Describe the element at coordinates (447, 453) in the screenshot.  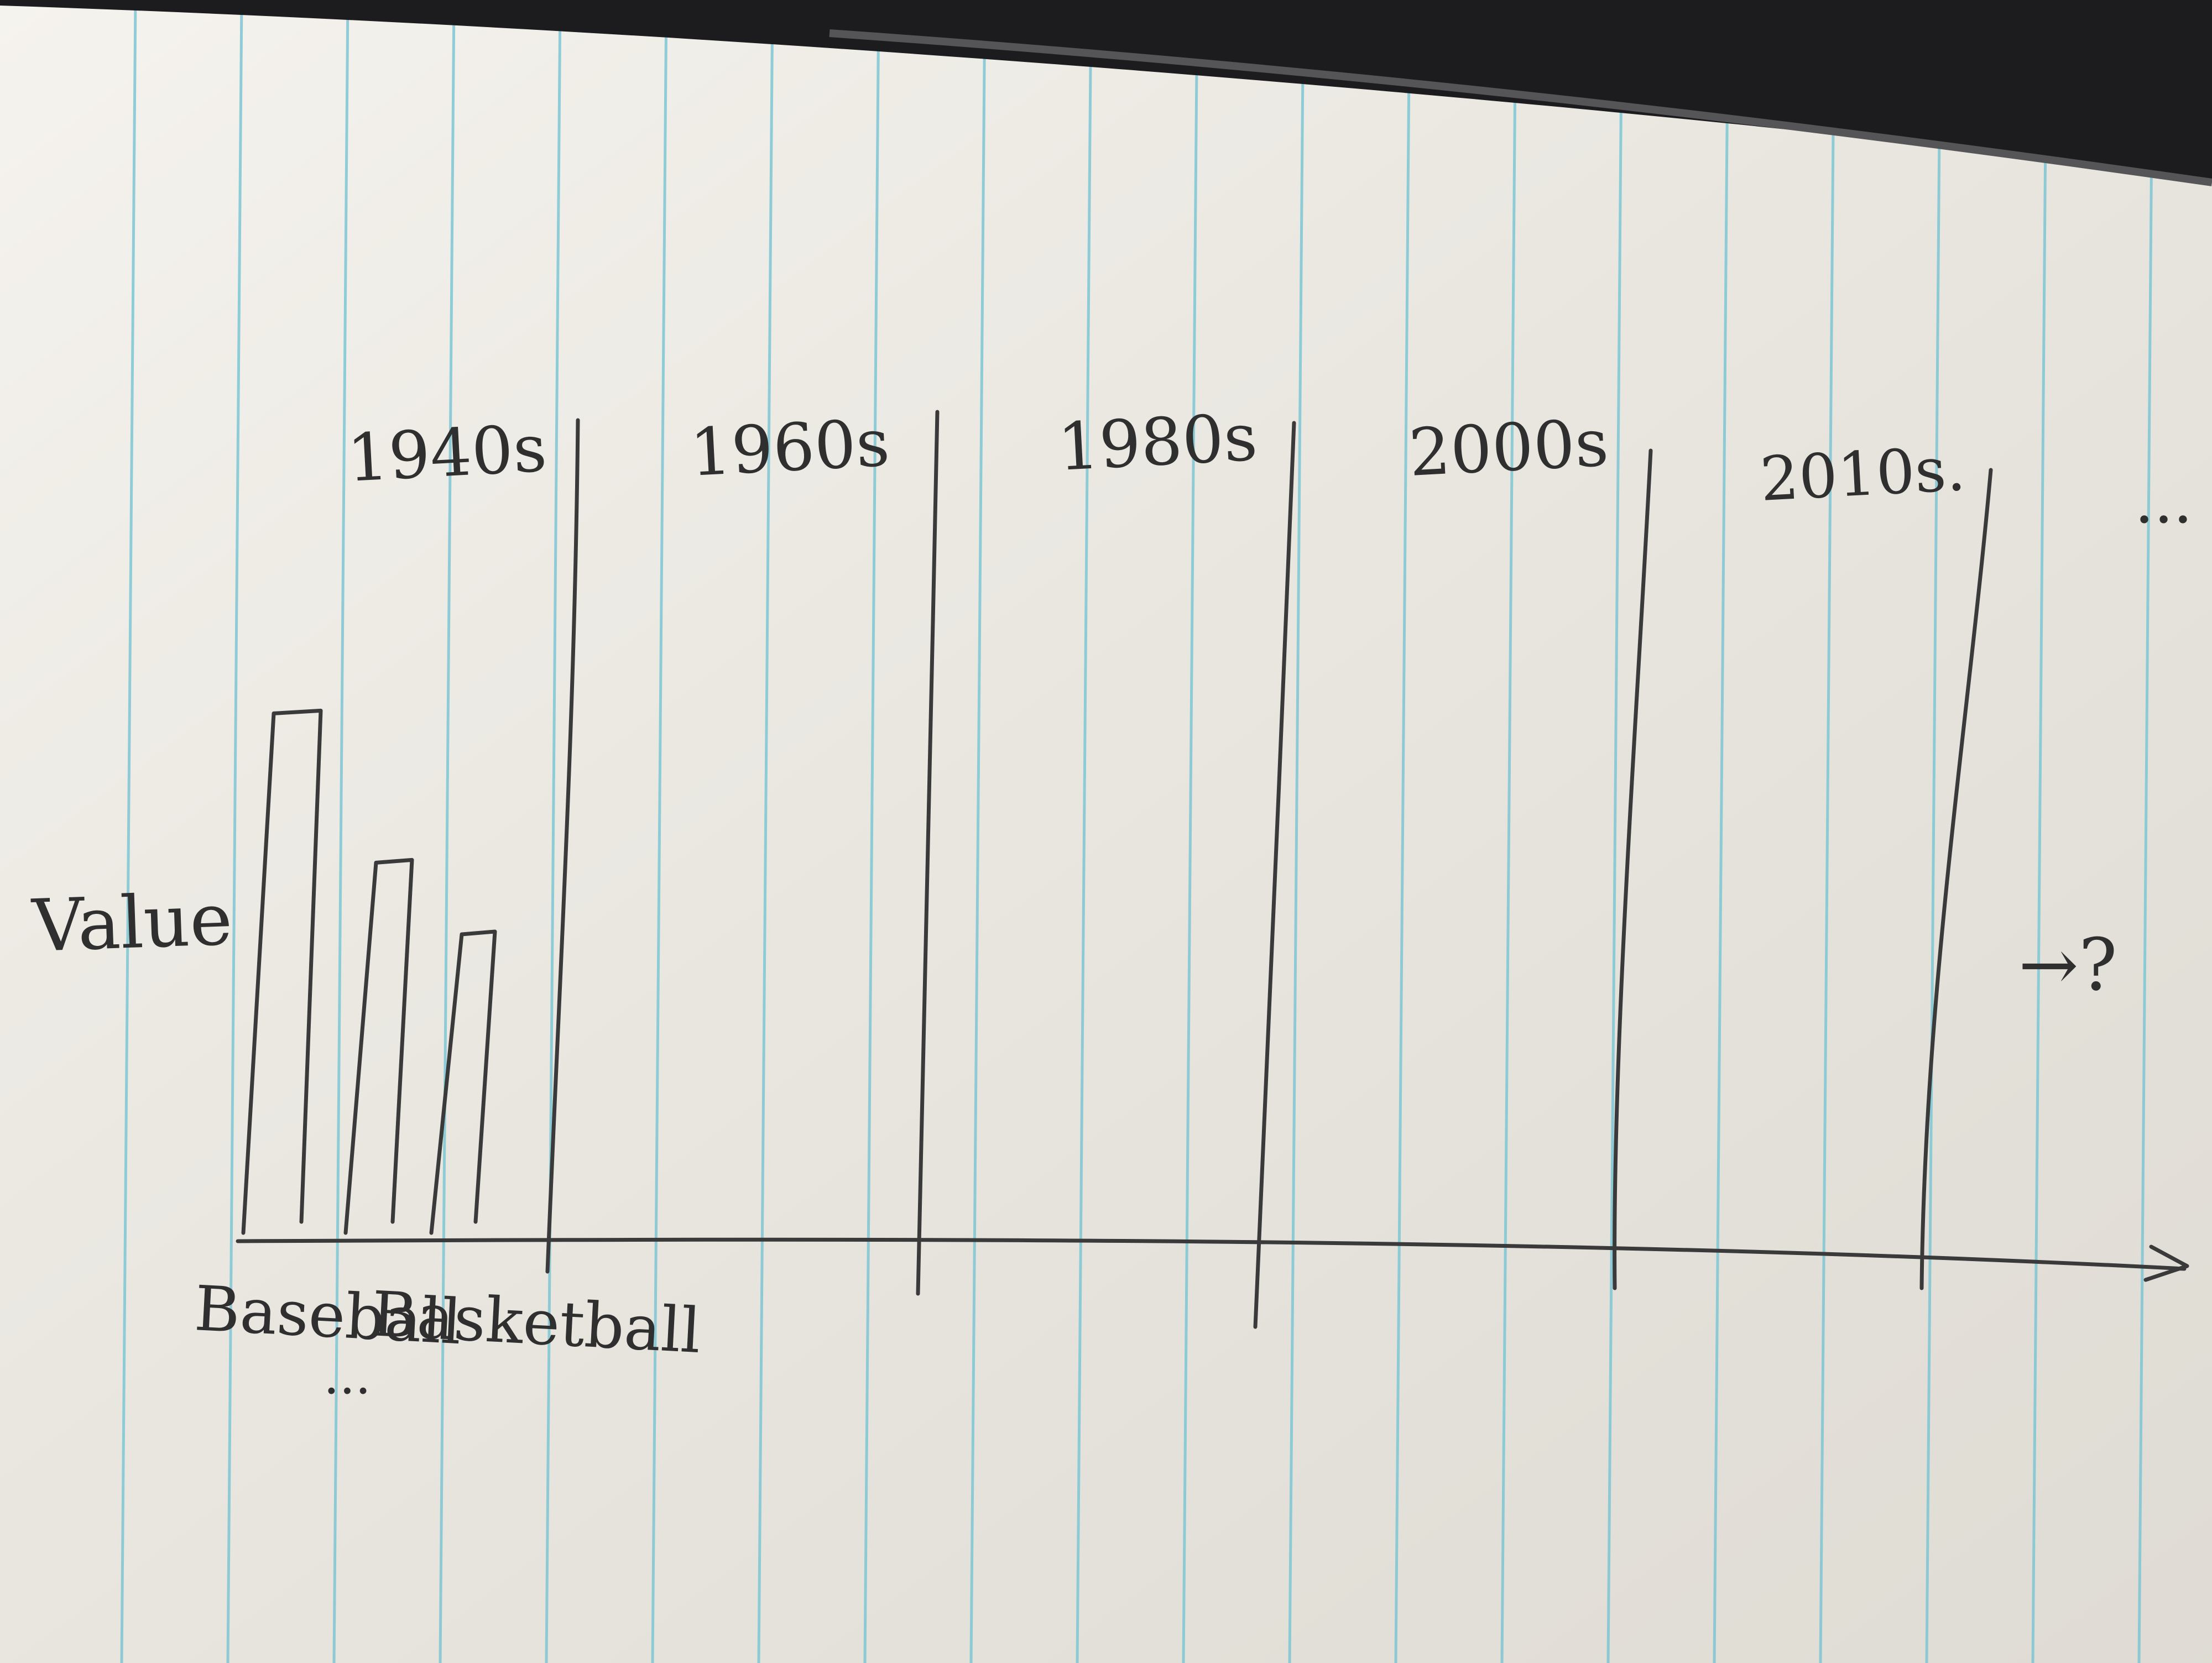
I see `decade-label-1940s: 1940s` at that location.